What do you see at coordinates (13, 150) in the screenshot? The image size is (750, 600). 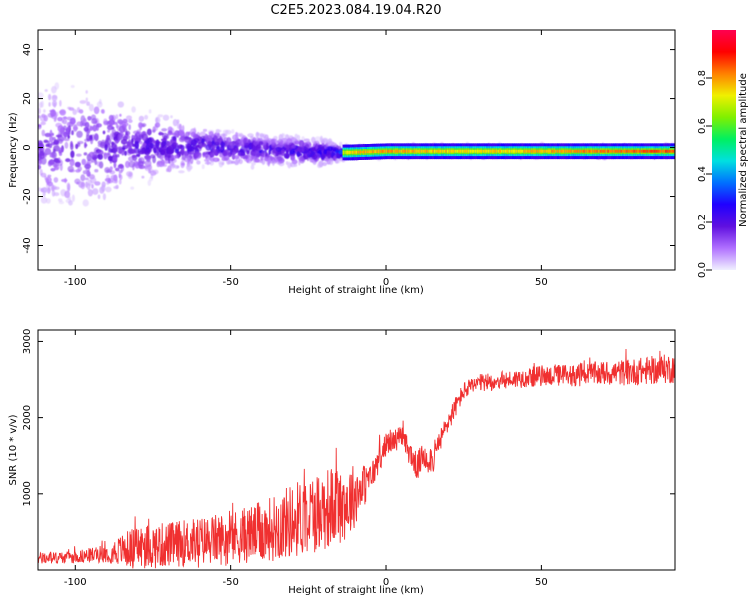 I see `spectrogram-y-label: Frequency (Hz)` at bounding box center [13, 150].